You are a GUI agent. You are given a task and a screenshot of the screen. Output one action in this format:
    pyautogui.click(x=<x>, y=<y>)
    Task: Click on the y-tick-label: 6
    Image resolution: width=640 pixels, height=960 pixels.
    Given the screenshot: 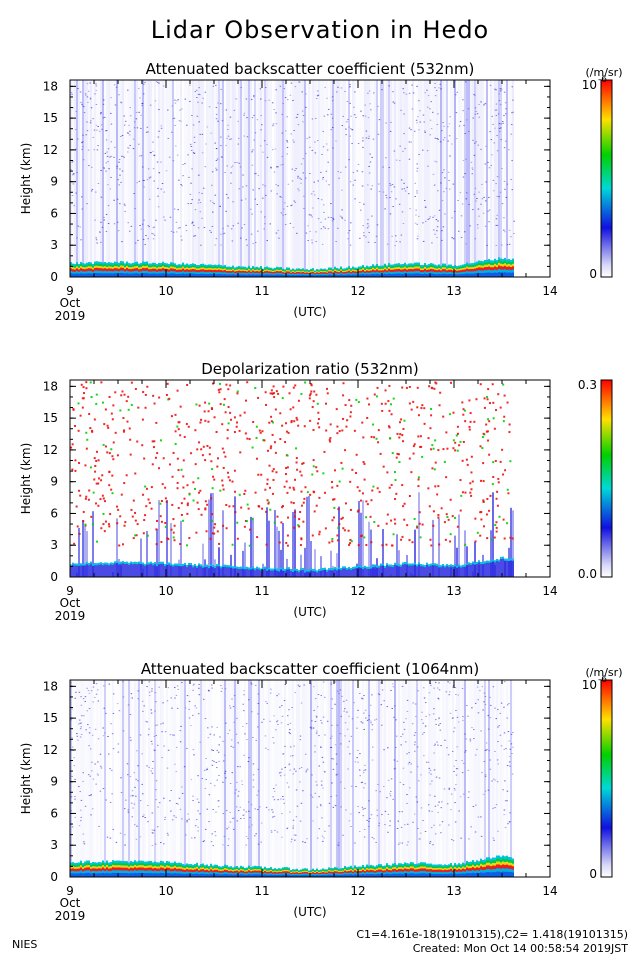 What is the action you would take?
    pyautogui.click(x=54, y=213)
    